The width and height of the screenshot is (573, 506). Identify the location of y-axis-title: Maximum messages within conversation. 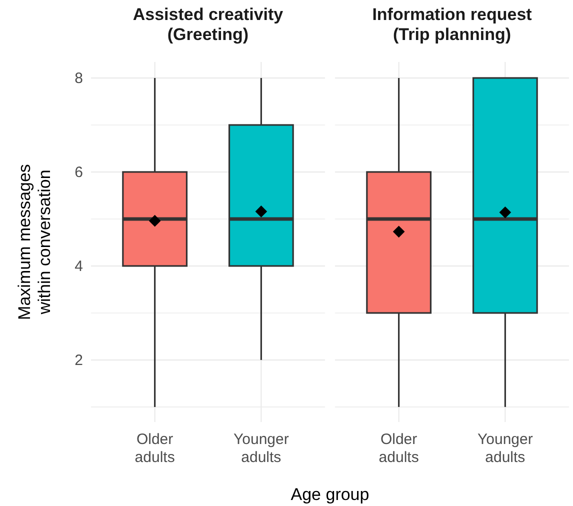
(34, 242).